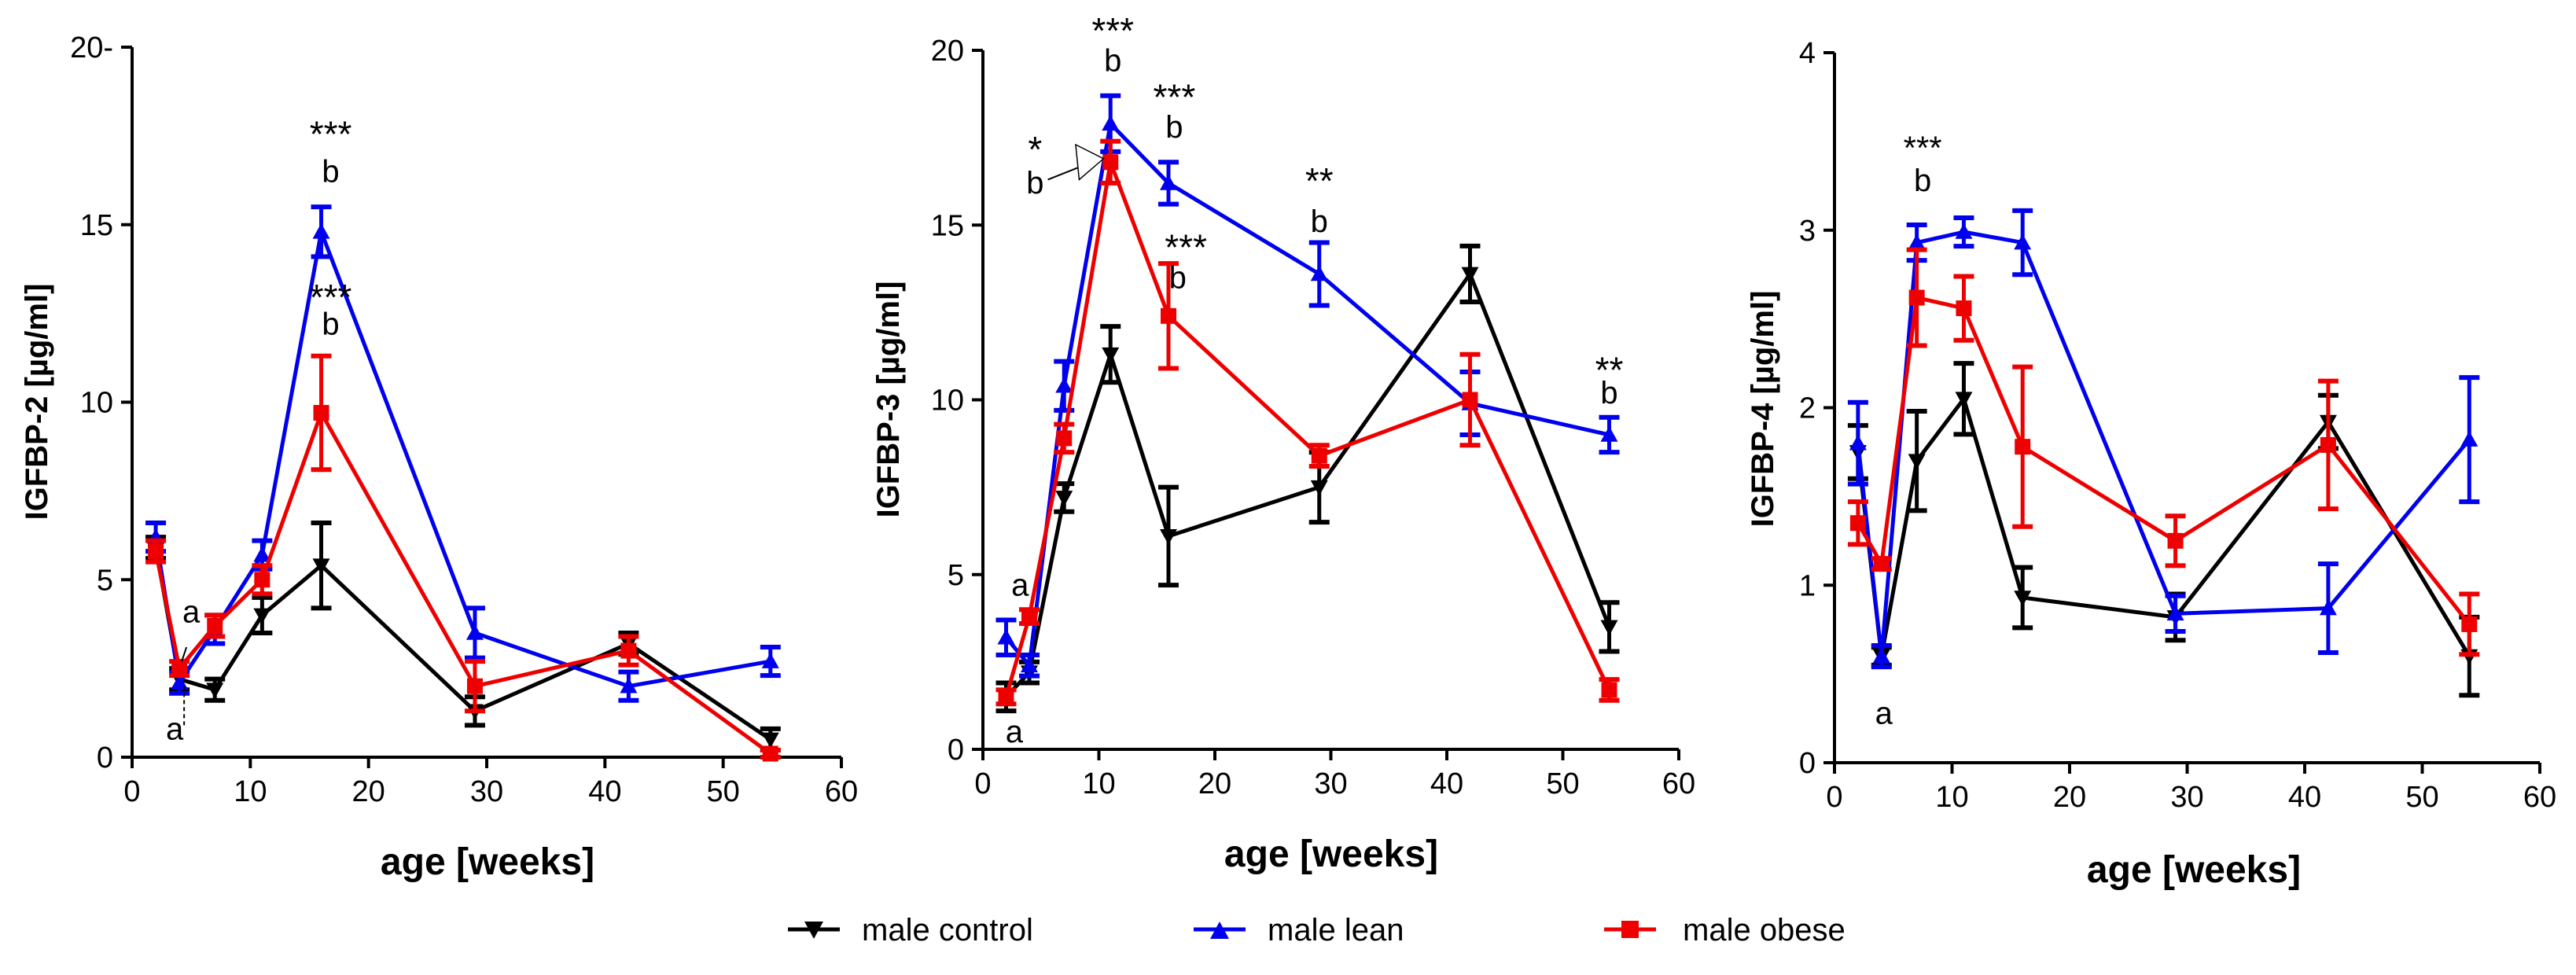 This screenshot has height=975, width=2576. I want to click on significance-annotation: *, so click(1035, 149).